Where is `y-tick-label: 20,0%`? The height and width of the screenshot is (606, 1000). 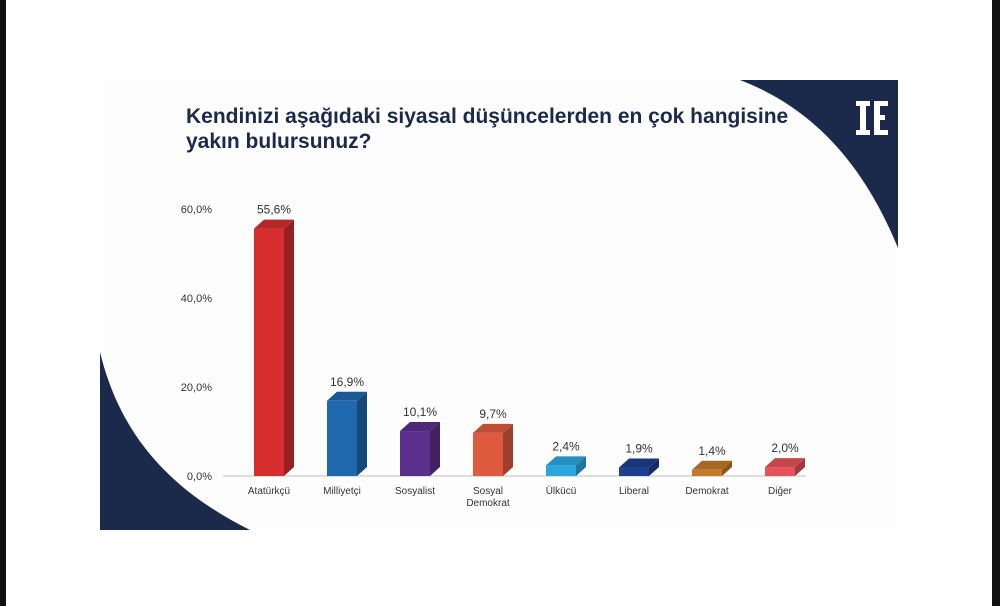 y-tick-label: 20,0% is located at coordinates (196, 388).